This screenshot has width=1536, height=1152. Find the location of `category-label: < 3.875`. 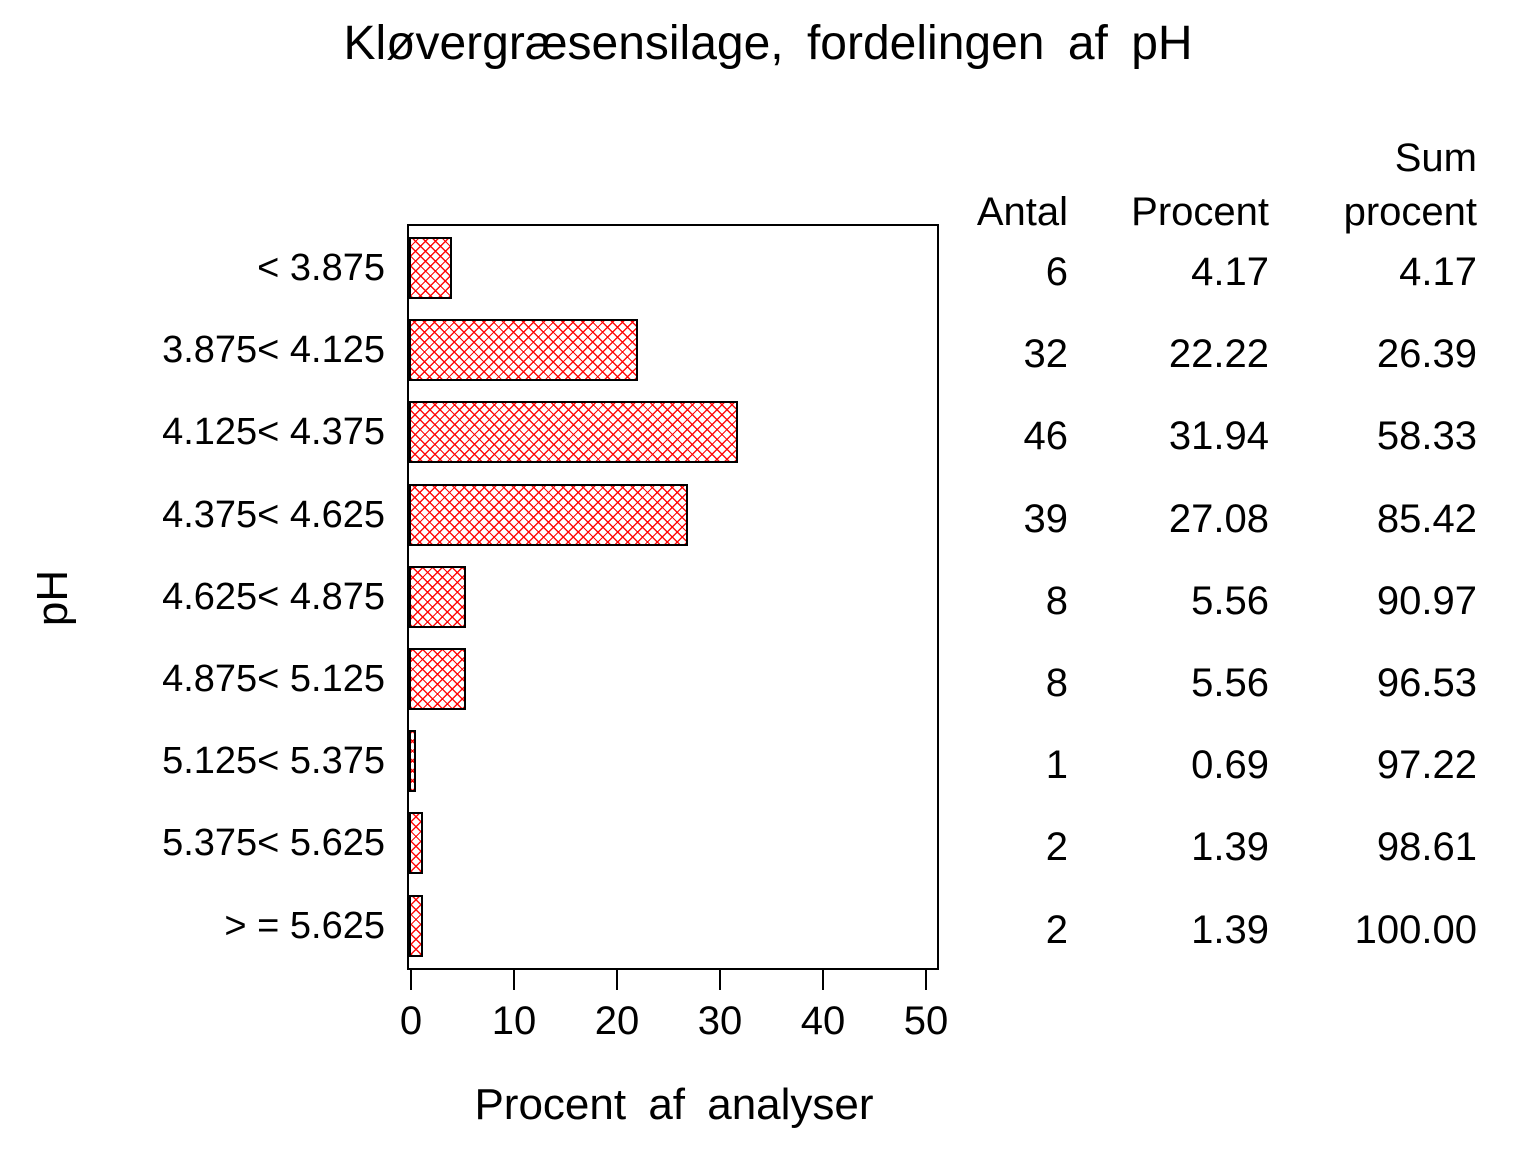

category-label: < 3.875 is located at coordinates (321, 268).